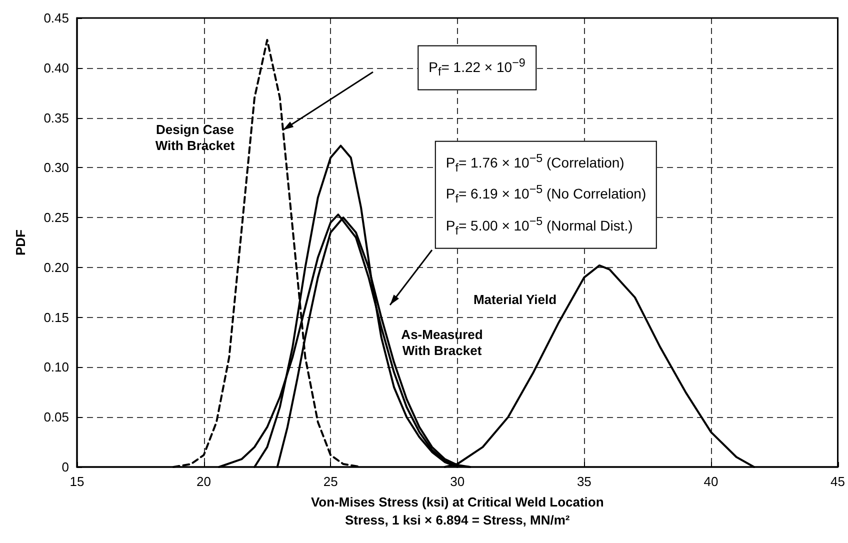 This screenshot has height=543, width=848. What do you see at coordinates (56, 267) in the screenshot?
I see `y-tick-label: 0.20` at bounding box center [56, 267].